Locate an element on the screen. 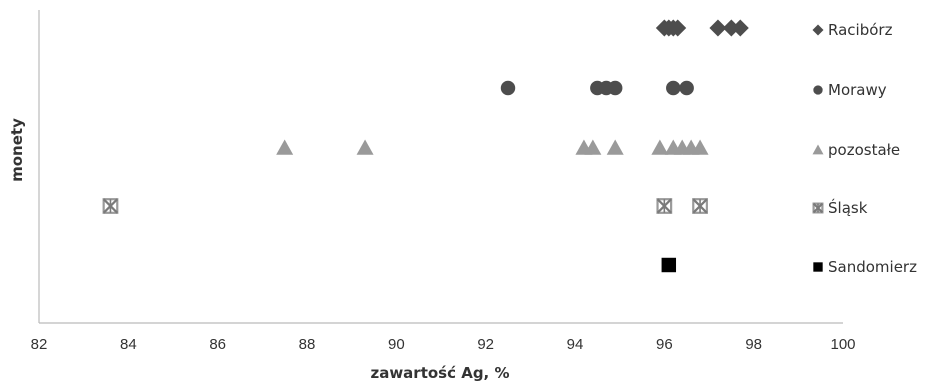 The image size is (950, 385). legend-item-3: pozostałe is located at coordinates (856, 150).